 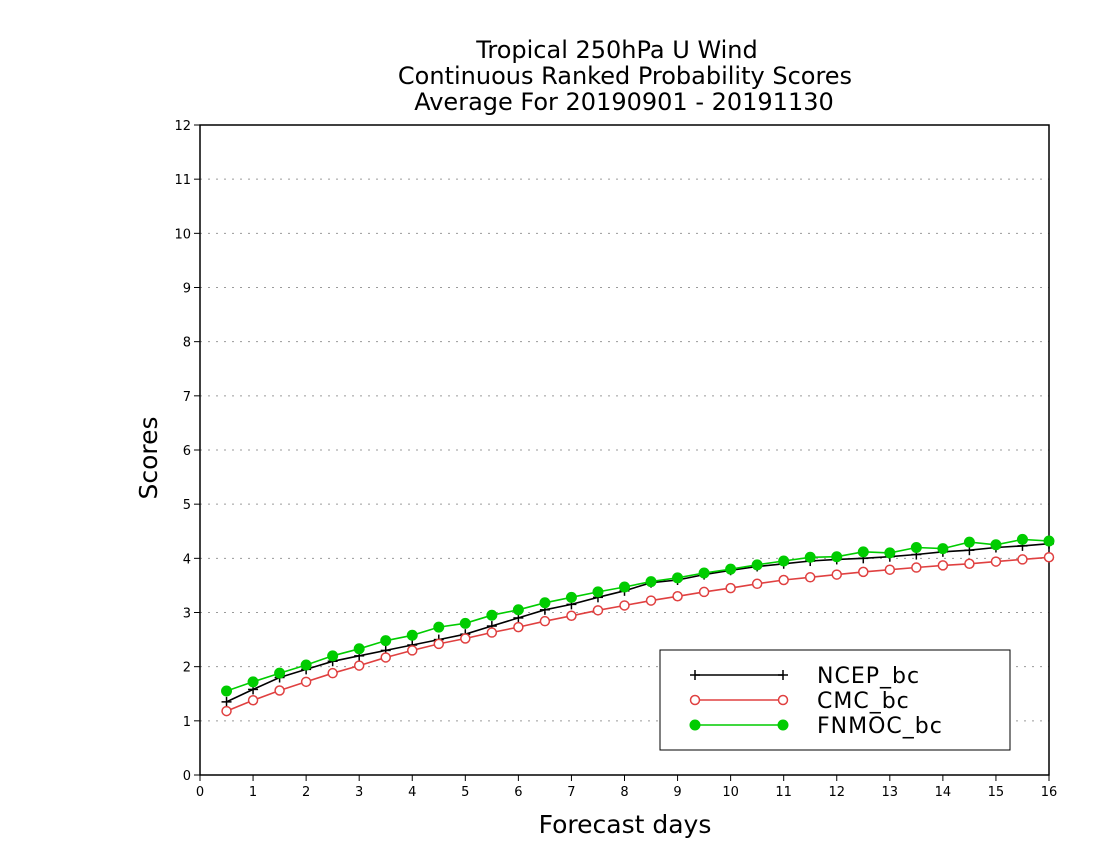 I want to click on x-tick-label-5: 5, so click(x=465, y=792).